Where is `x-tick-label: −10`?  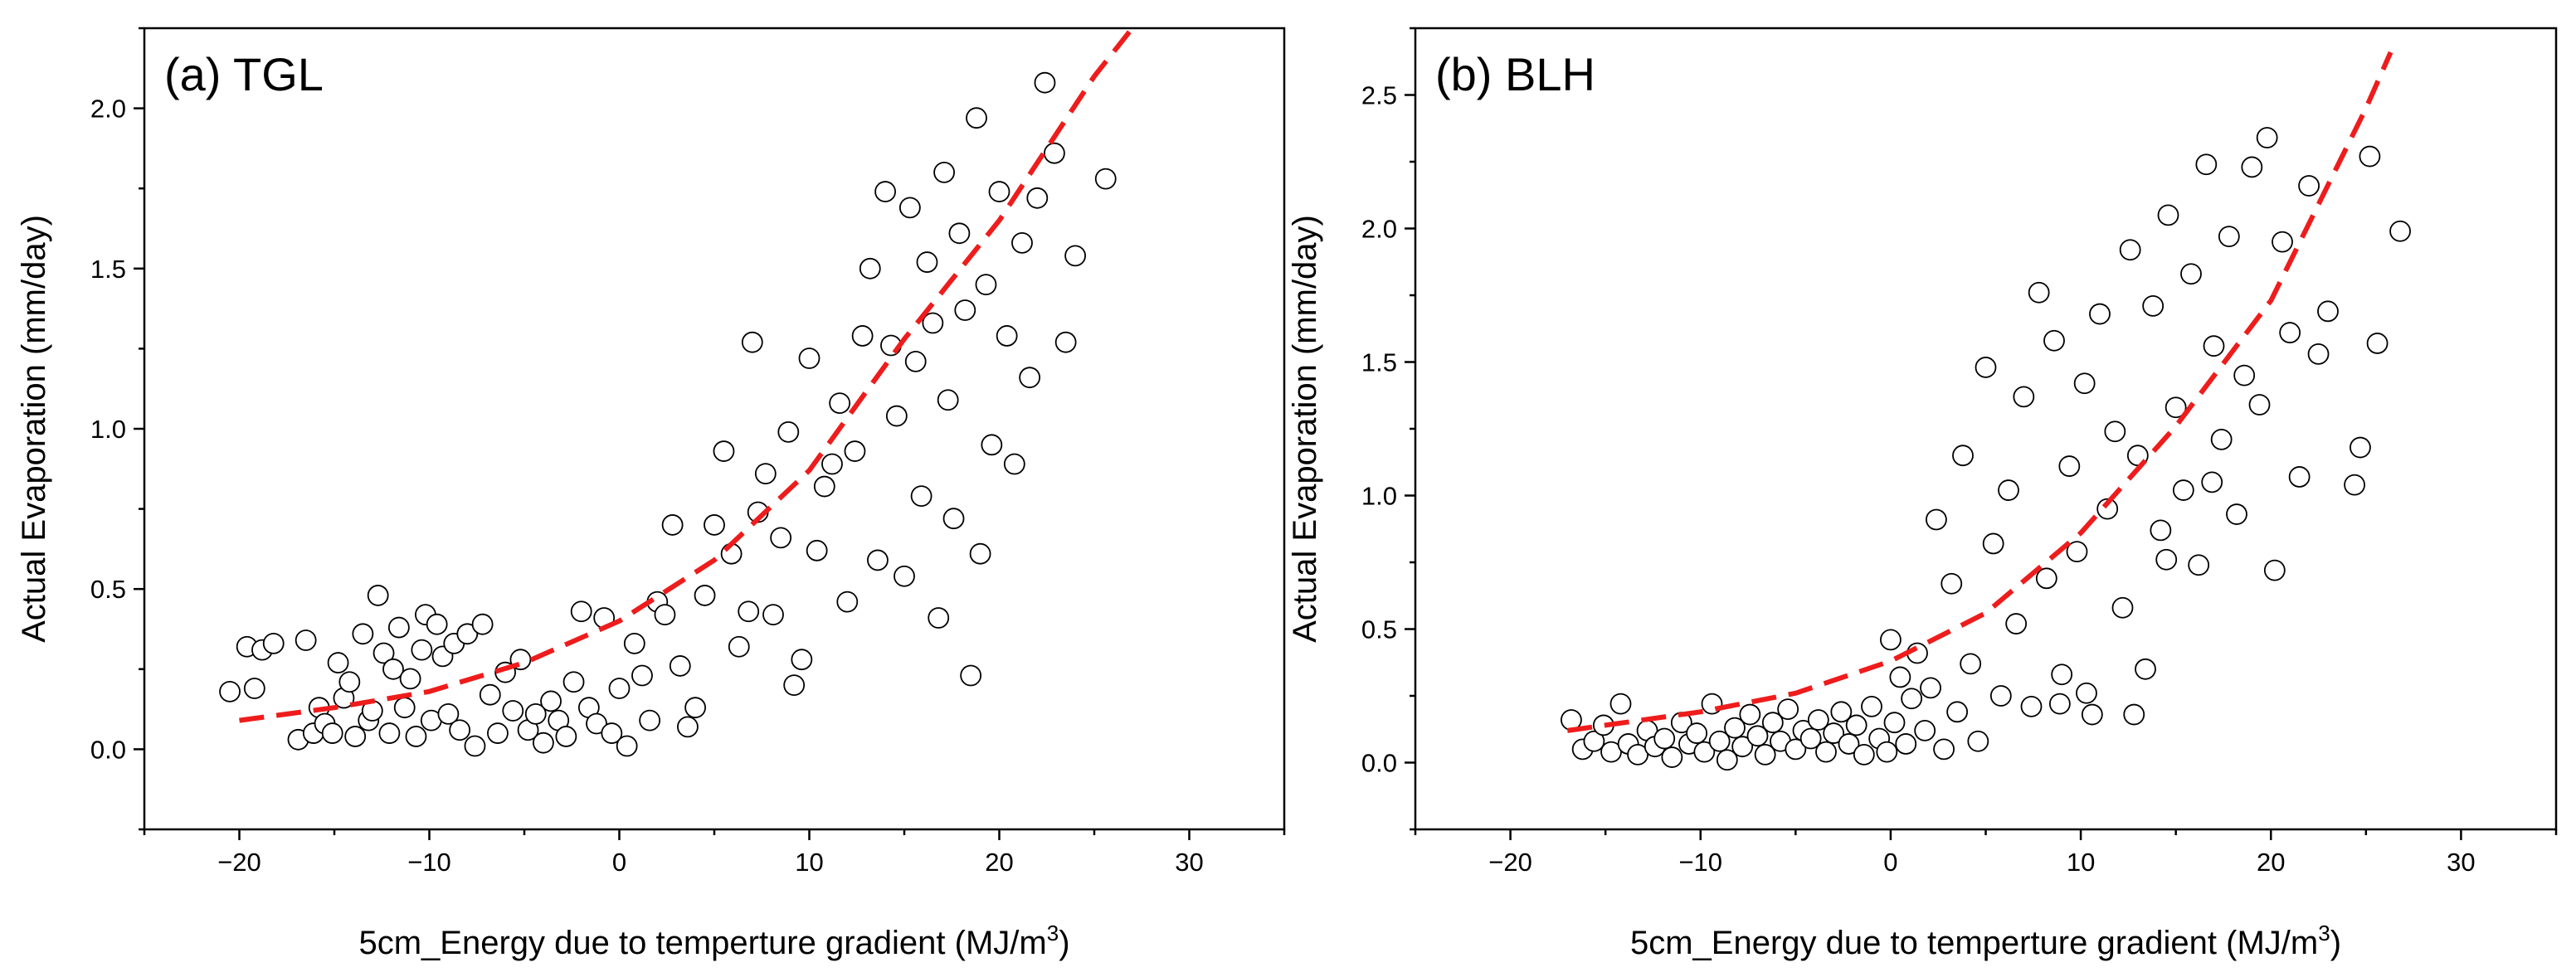
x-tick-label: −10 is located at coordinates (1700, 862).